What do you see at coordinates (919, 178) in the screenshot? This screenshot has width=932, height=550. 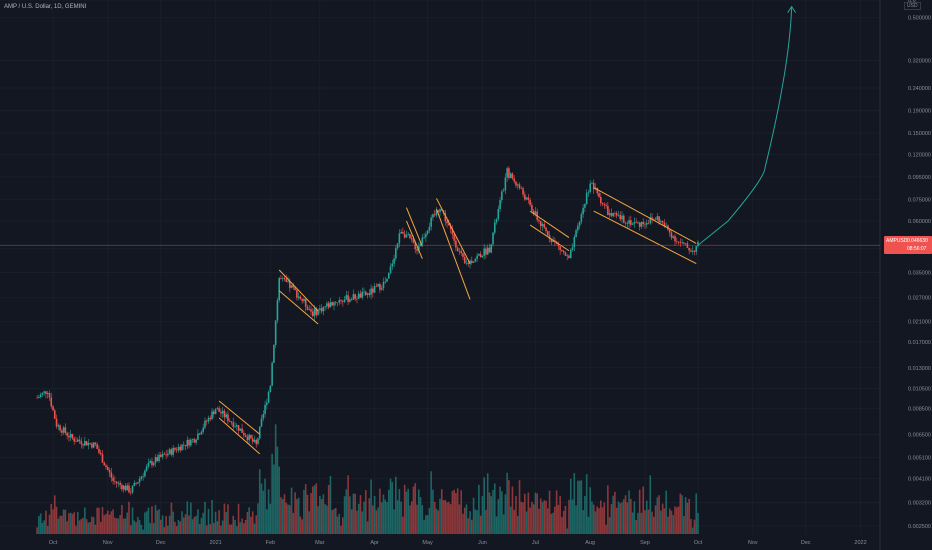 I see `y-tick-label: 0.095000` at bounding box center [919, 178].